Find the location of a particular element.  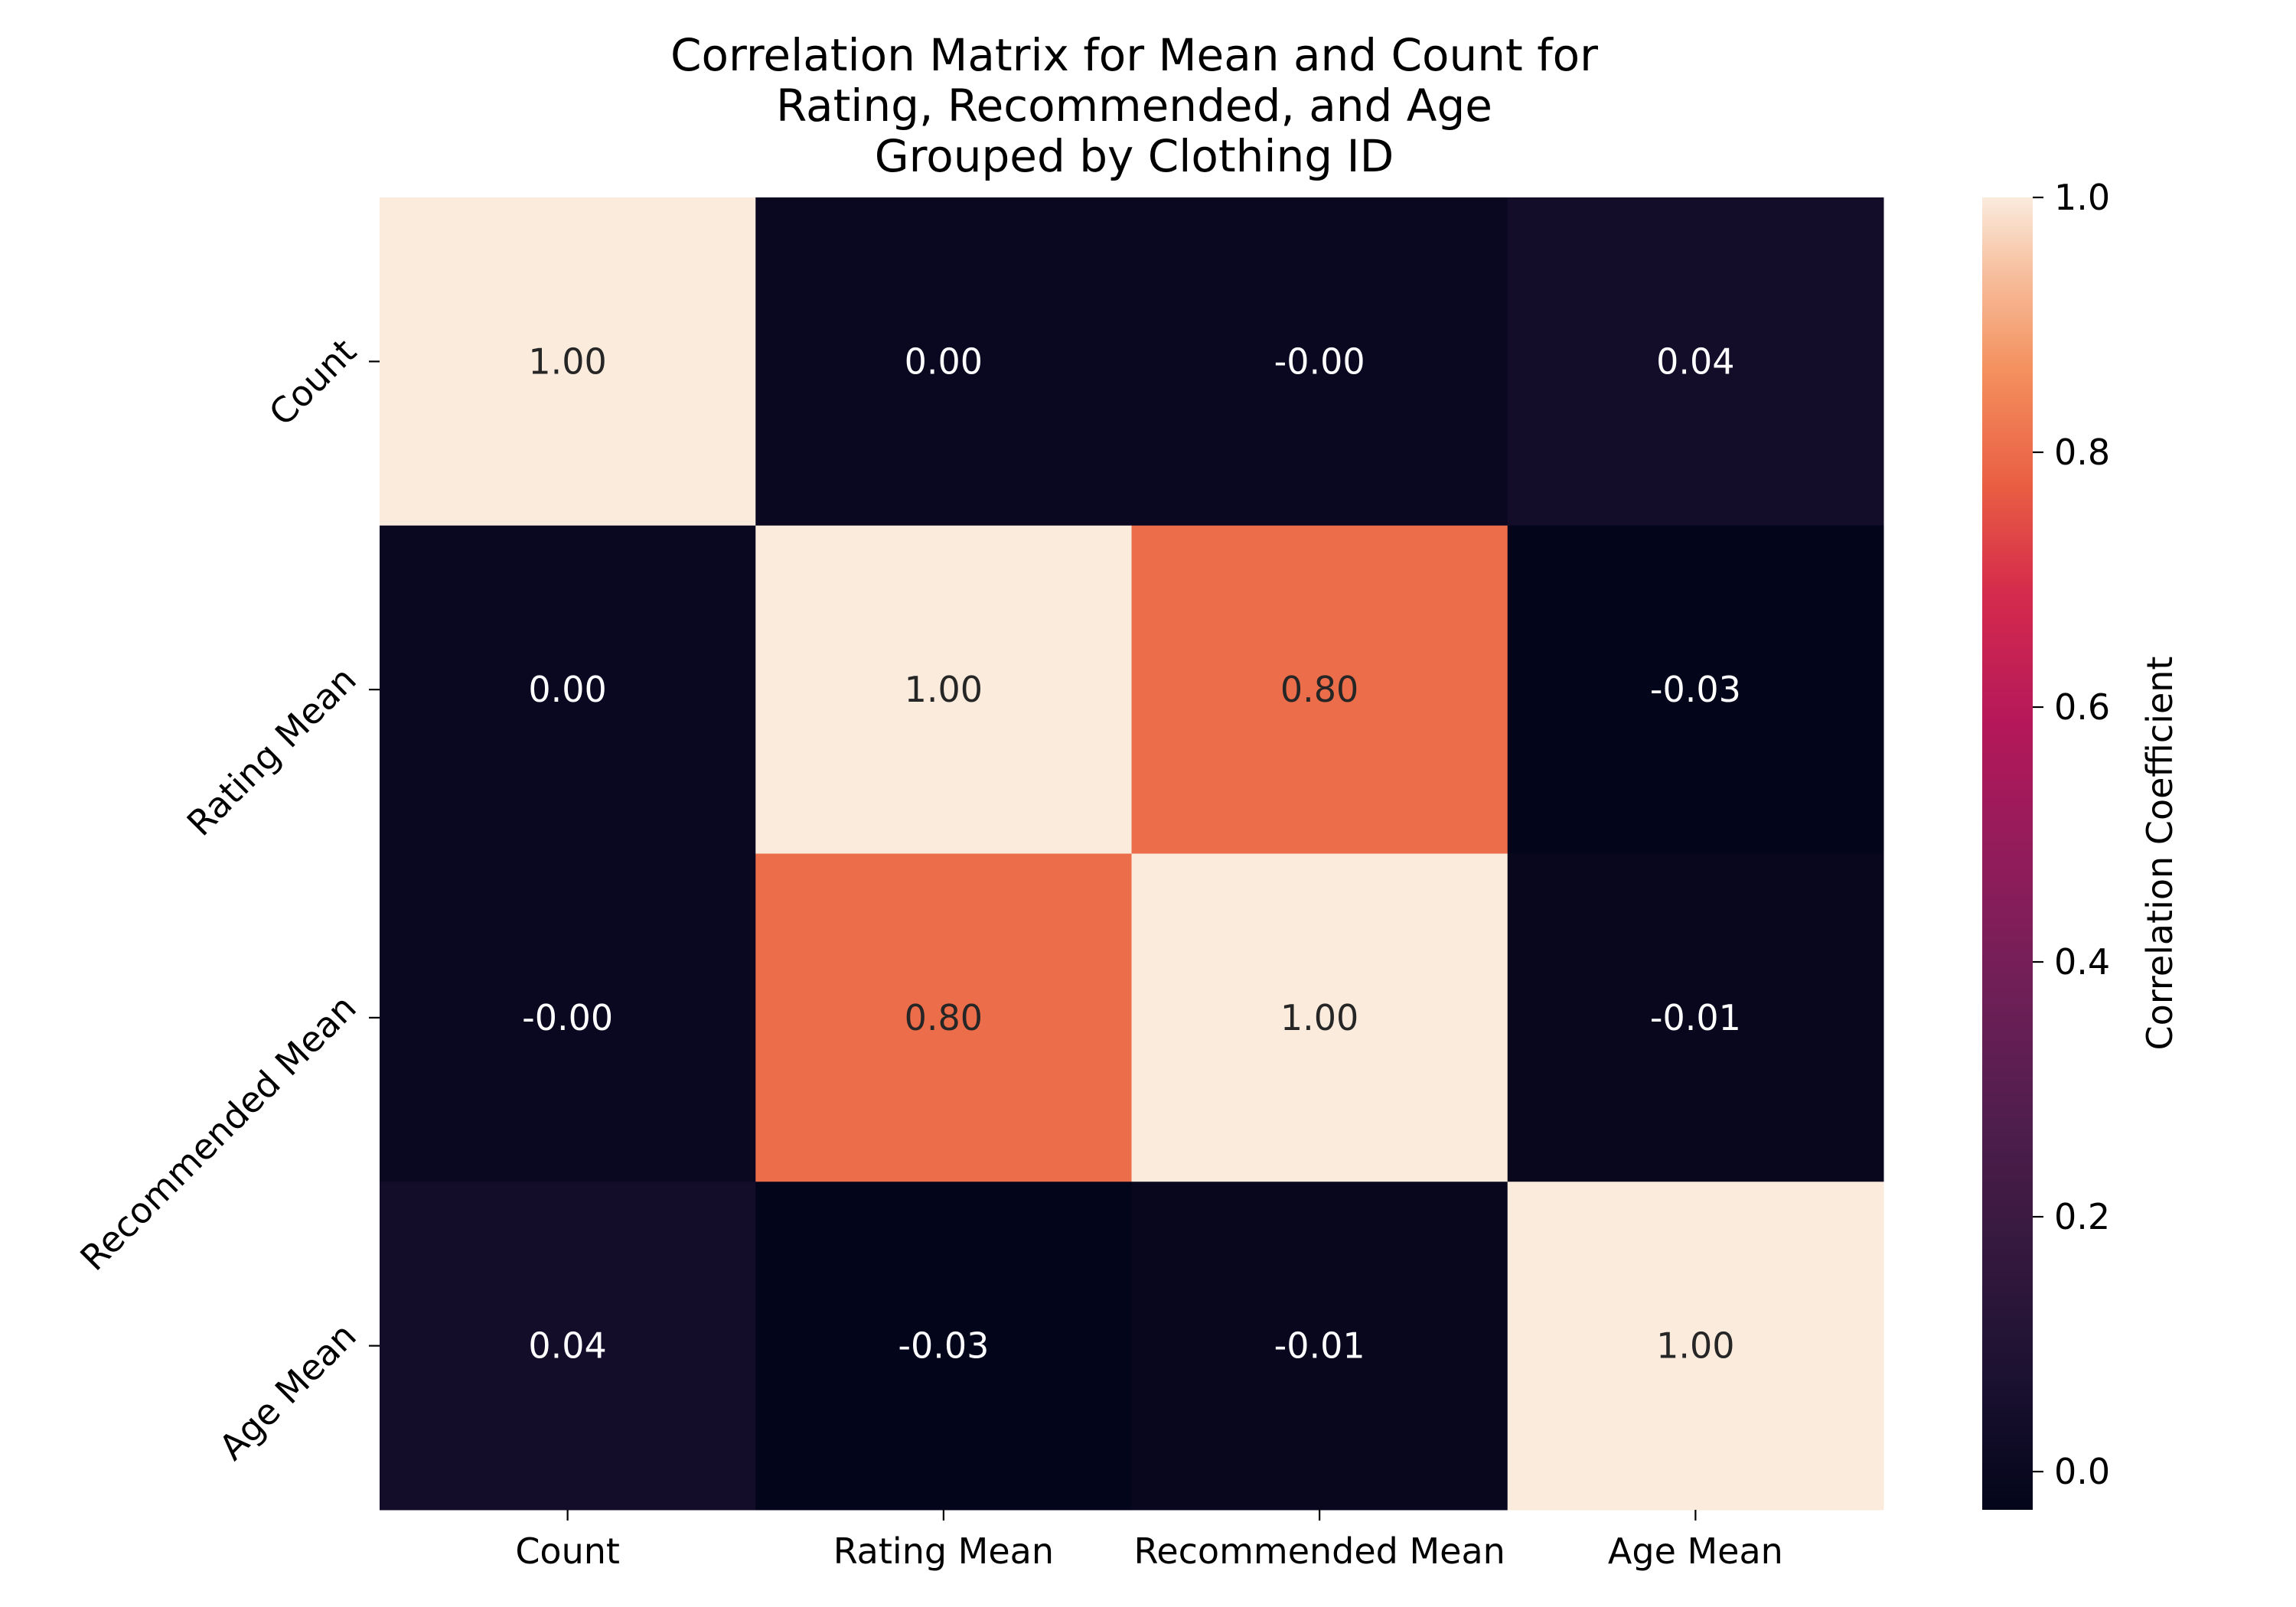

x-tick-label: Recommended Mean is located at coordinates (1319, 1551).